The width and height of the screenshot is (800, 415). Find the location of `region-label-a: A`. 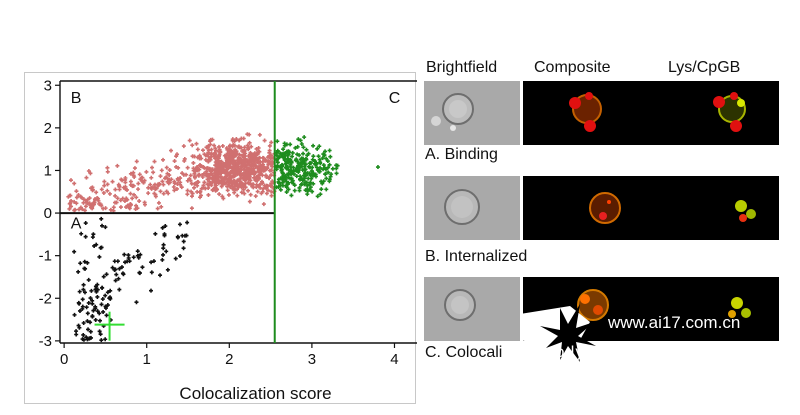

region-label-a: A is located at coordinates (76, 223).